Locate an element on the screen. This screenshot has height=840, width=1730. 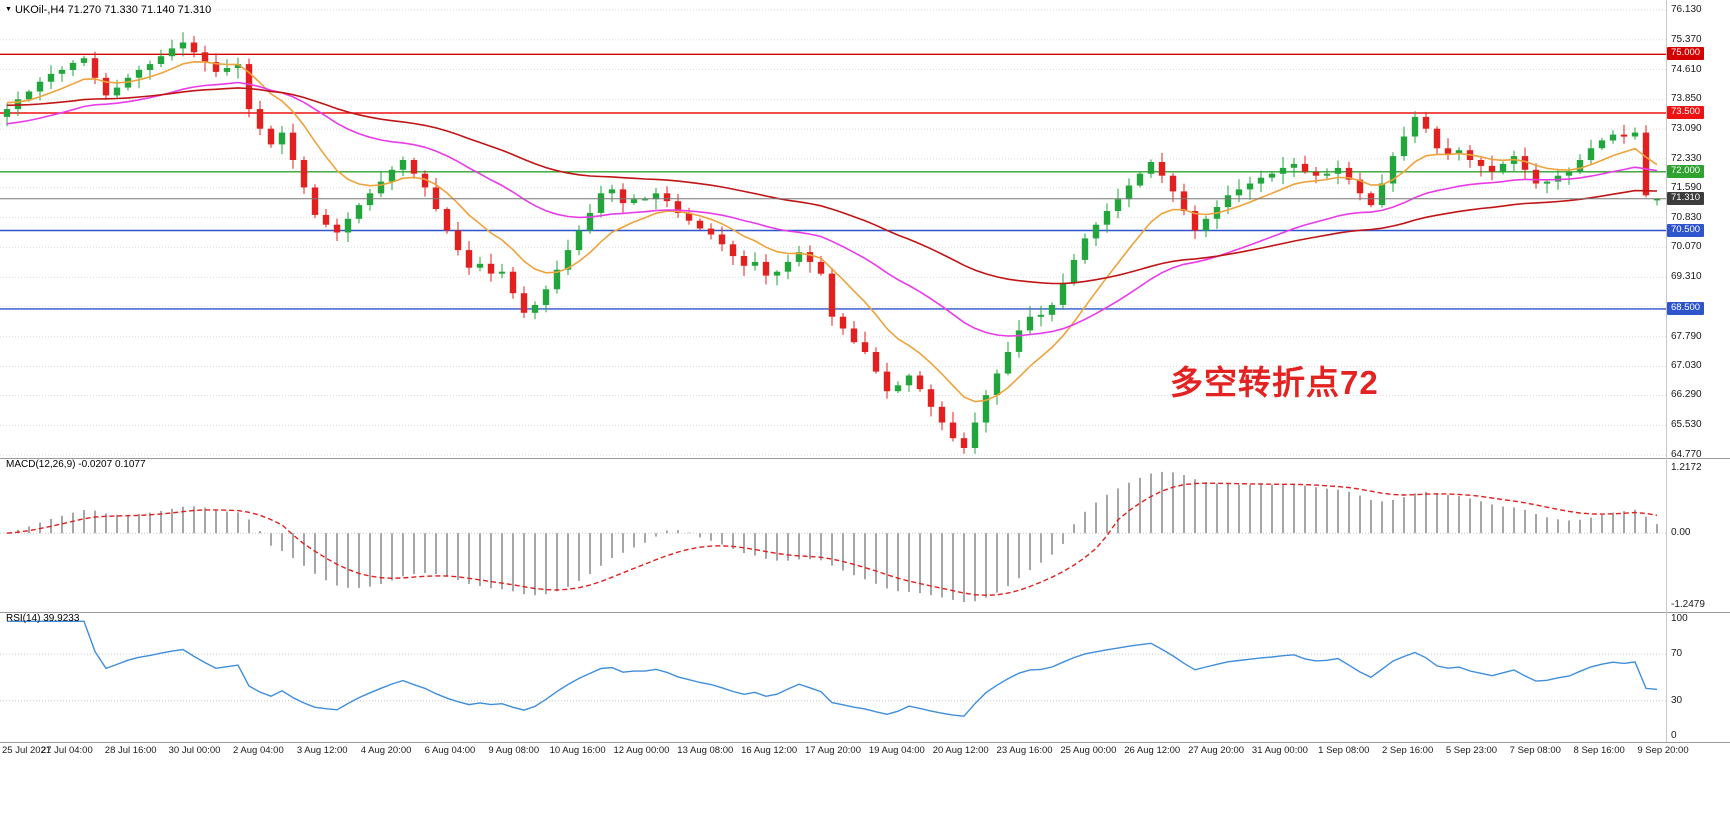
rsi-axis-label: 100 is located at coordinates (1679, 618).